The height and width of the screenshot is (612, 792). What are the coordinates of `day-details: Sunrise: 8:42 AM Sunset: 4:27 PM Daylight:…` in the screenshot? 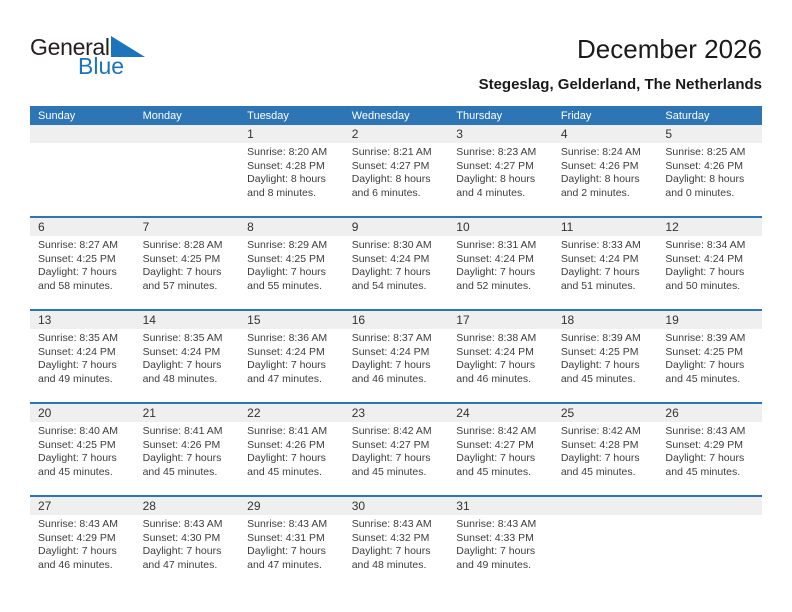 It's located at (396, 458).